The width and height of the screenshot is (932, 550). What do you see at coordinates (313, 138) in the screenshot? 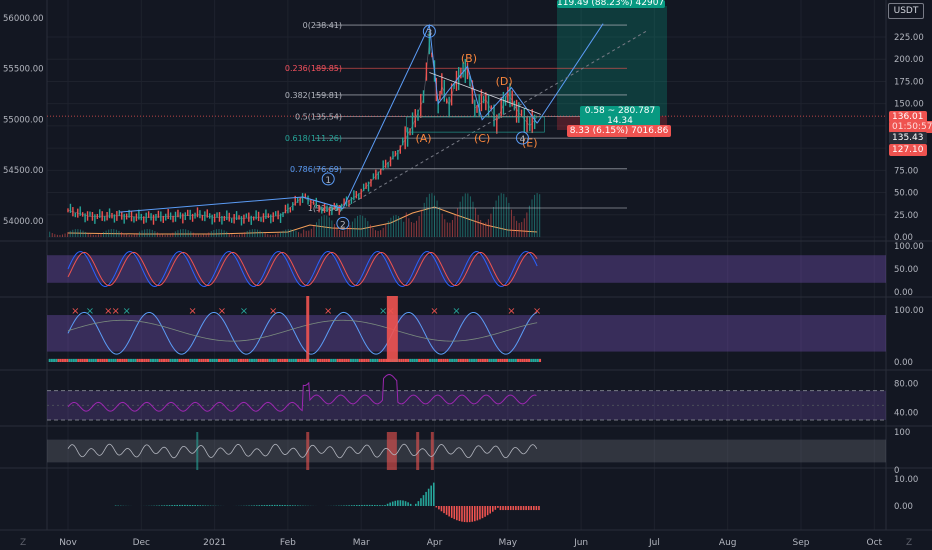
I see `fib-level-label: 0.618(111.26)` at bounding box center [313, 138].